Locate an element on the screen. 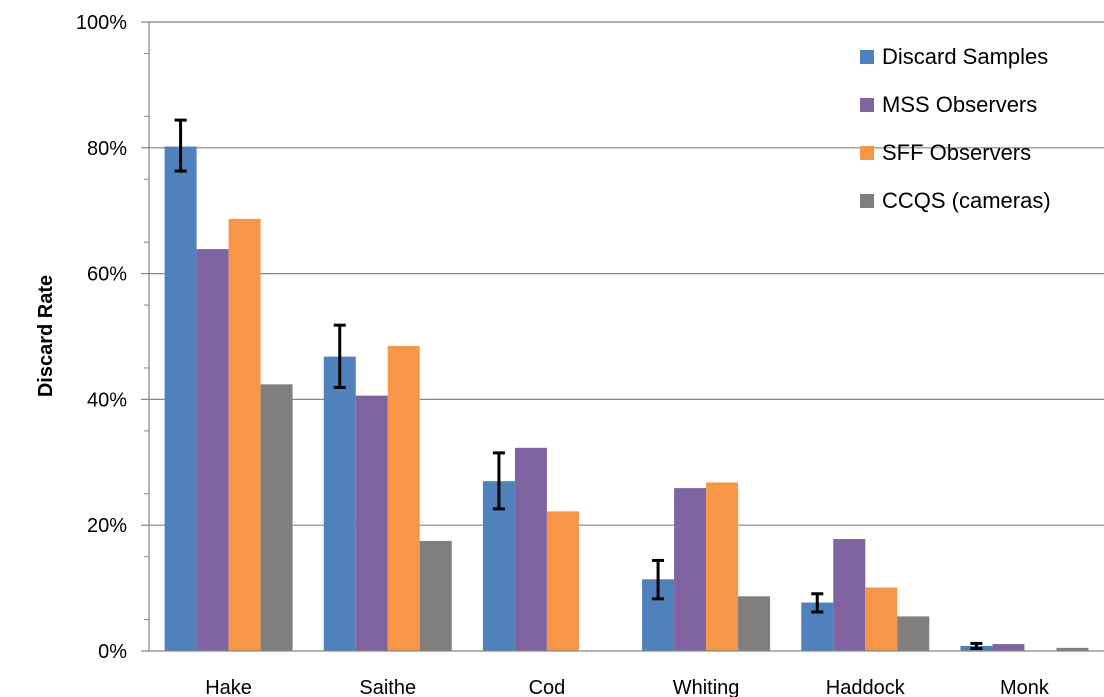  x-category-label: Cod is located at coordinates (547, 687).